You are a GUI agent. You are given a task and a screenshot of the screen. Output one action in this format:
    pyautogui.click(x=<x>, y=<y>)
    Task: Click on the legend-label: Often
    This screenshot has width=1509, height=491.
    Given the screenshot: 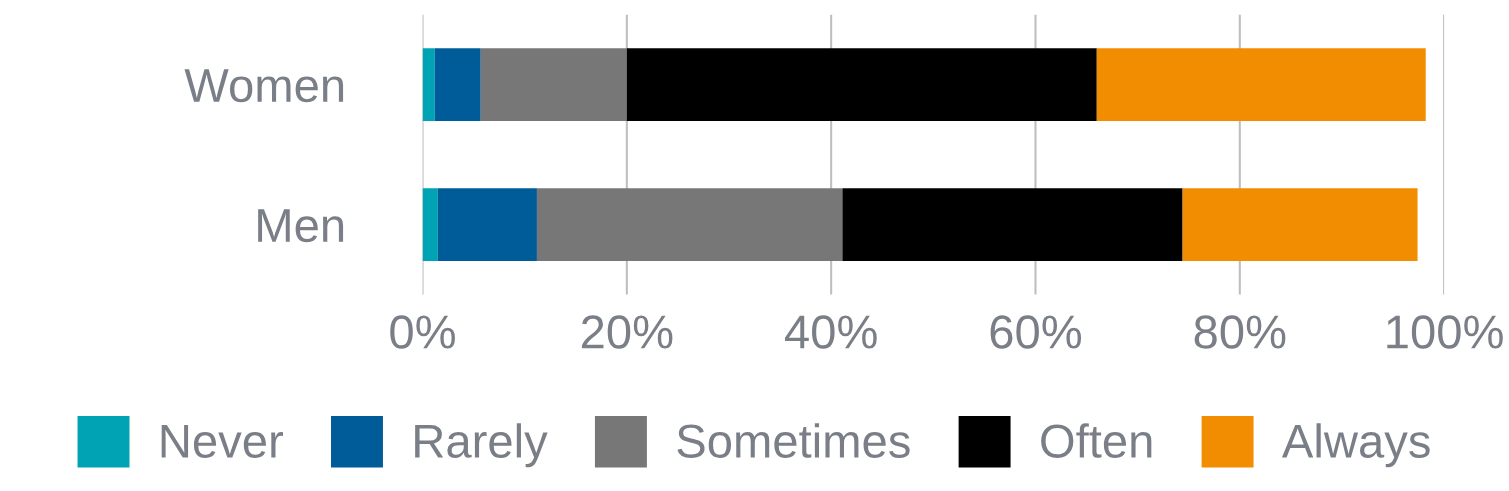 What is the action you would take?
    pyautogui.click(x=1096, y=440)
    